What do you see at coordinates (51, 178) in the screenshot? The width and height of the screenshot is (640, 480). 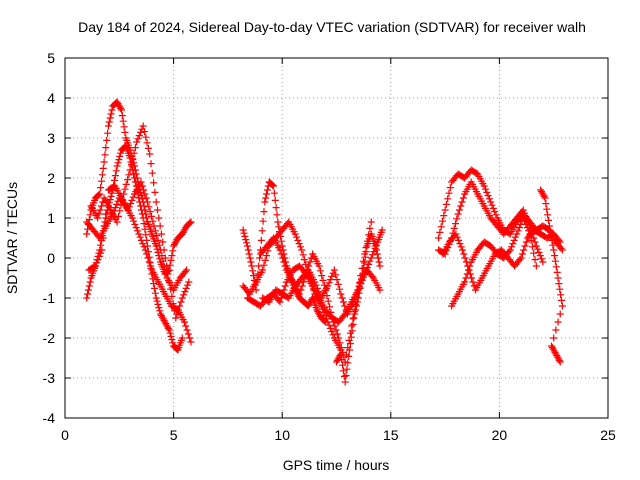 I see `y-tick-label: 2` at bounding box center [51, 178].